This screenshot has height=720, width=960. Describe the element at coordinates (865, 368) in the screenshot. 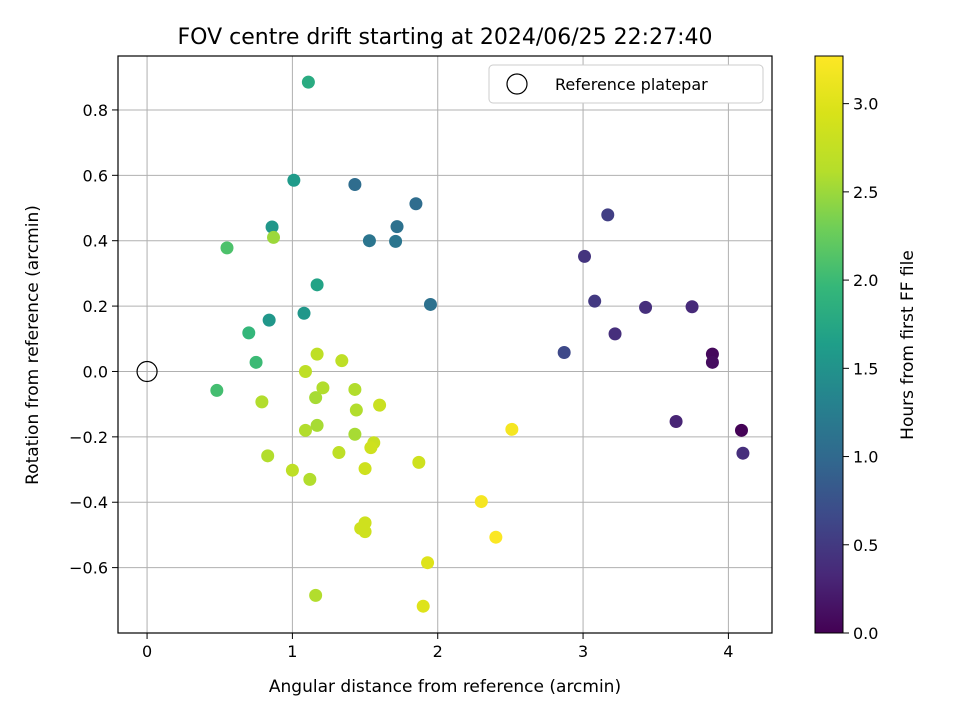

I see `colorbar-tick-label: 1.5` at that location.